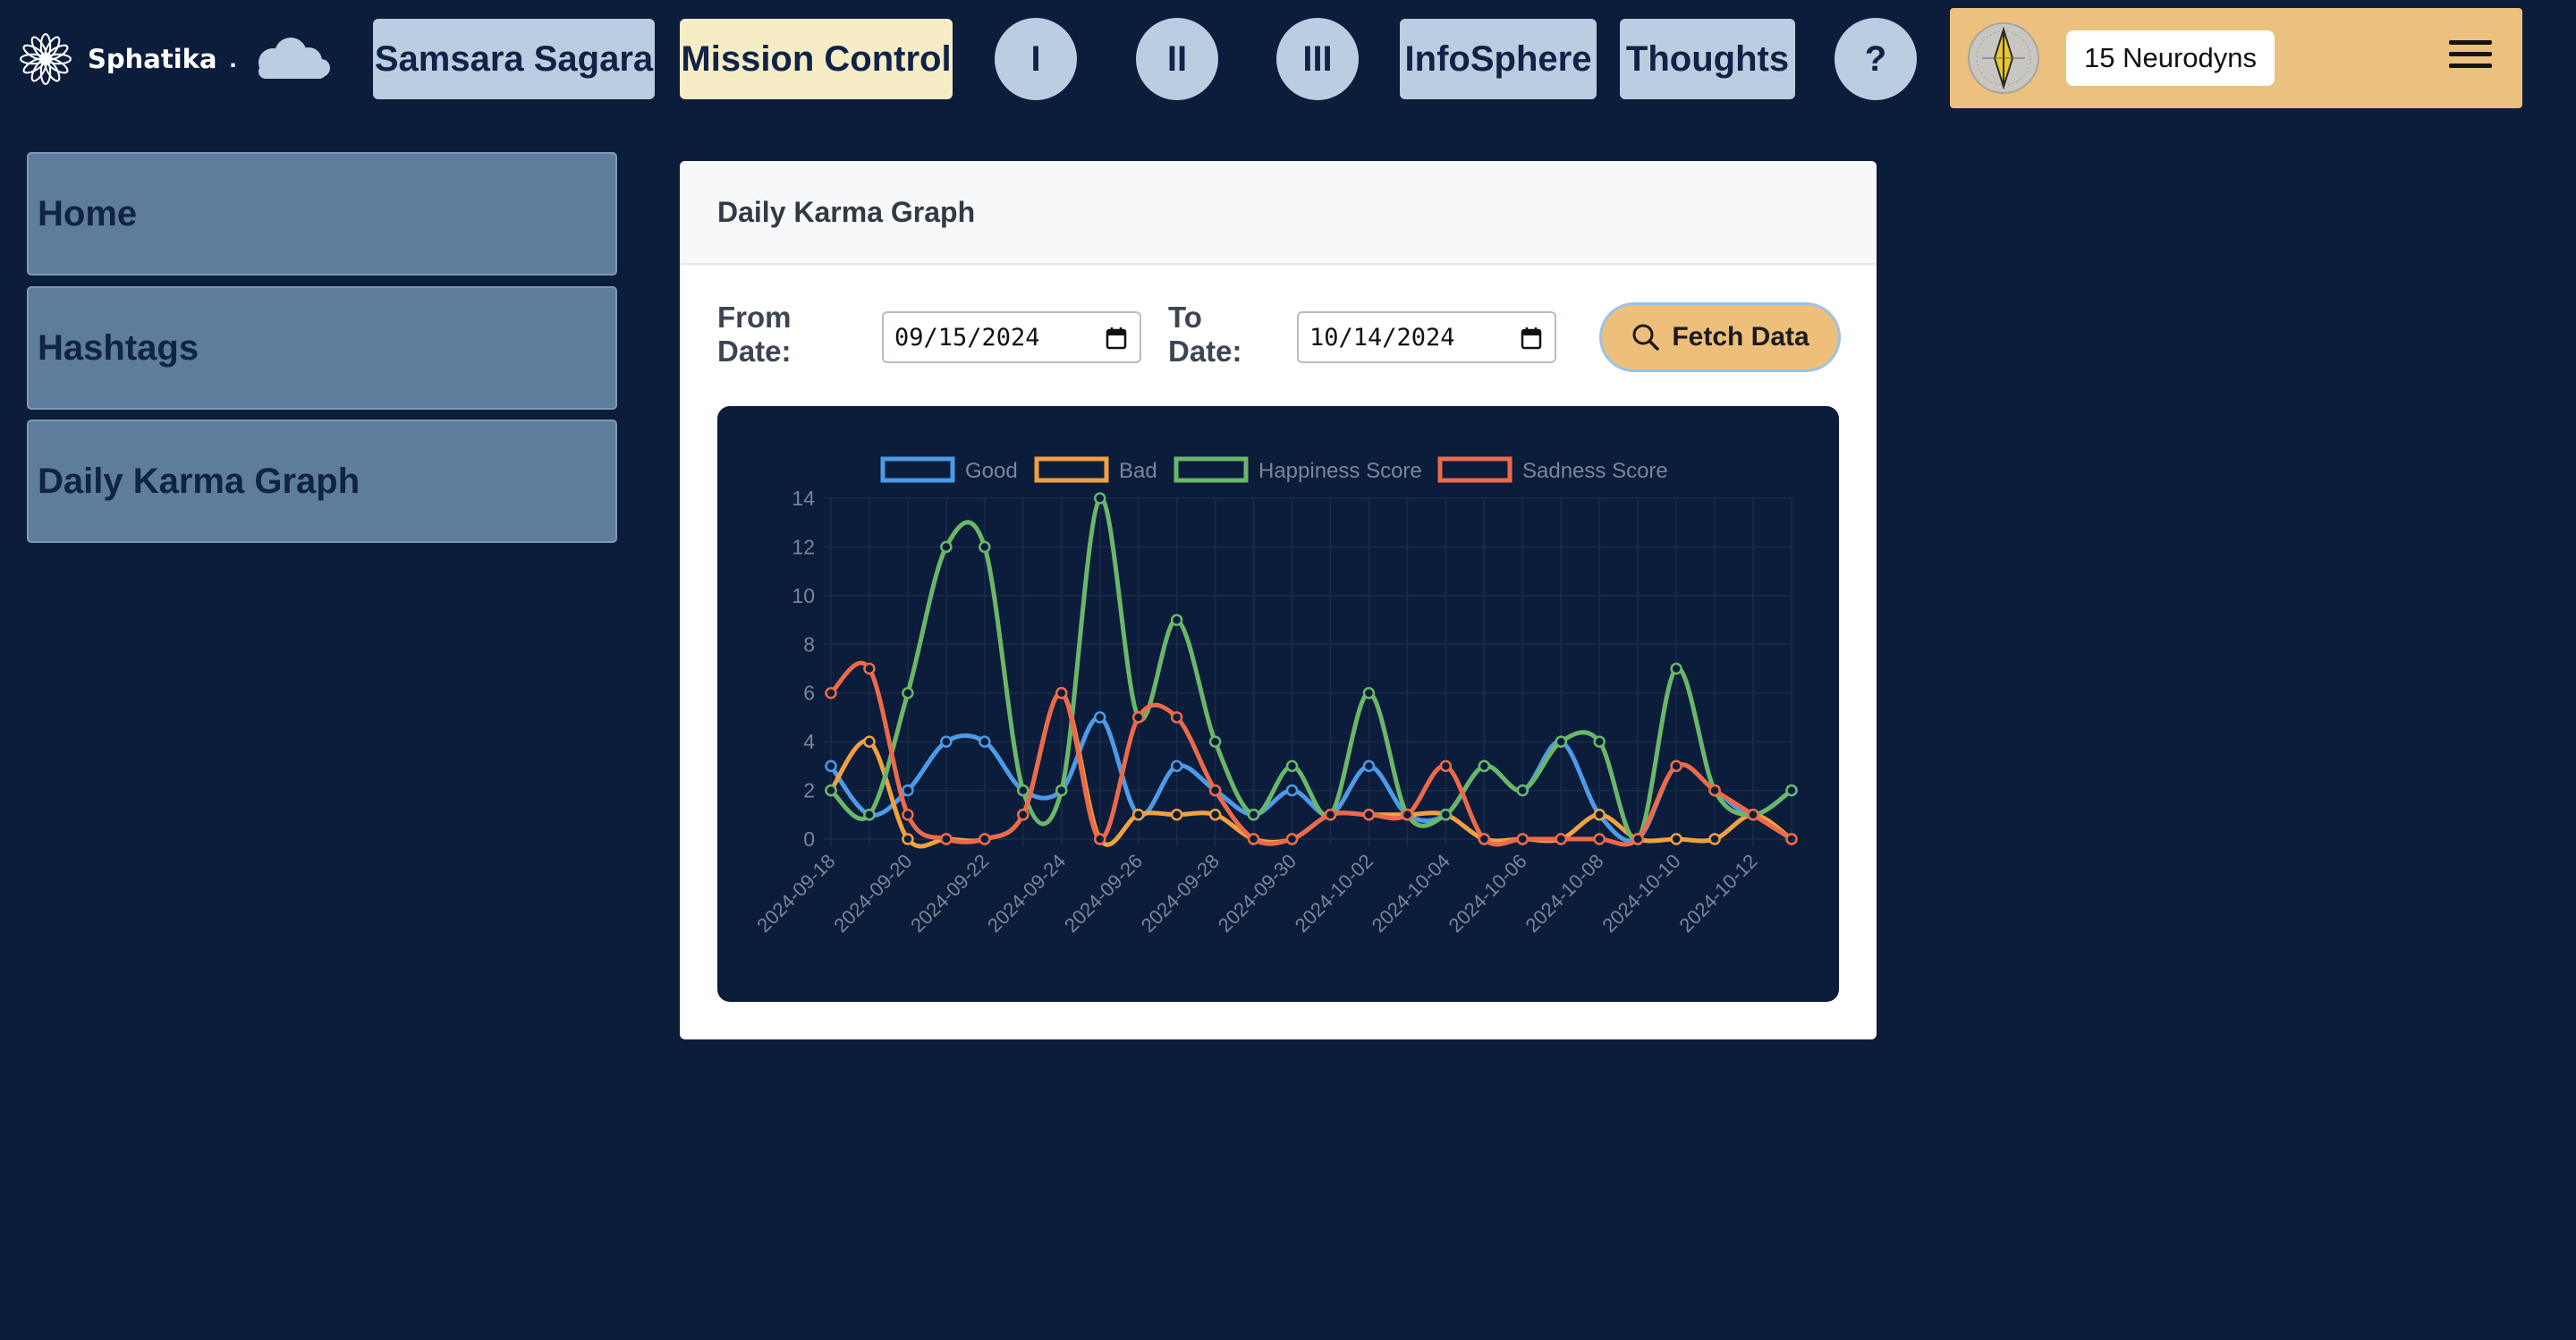 This screenshot has width=2576, height=1340. I want to click on legend-item: Happiness Score, so click(1298, 469).